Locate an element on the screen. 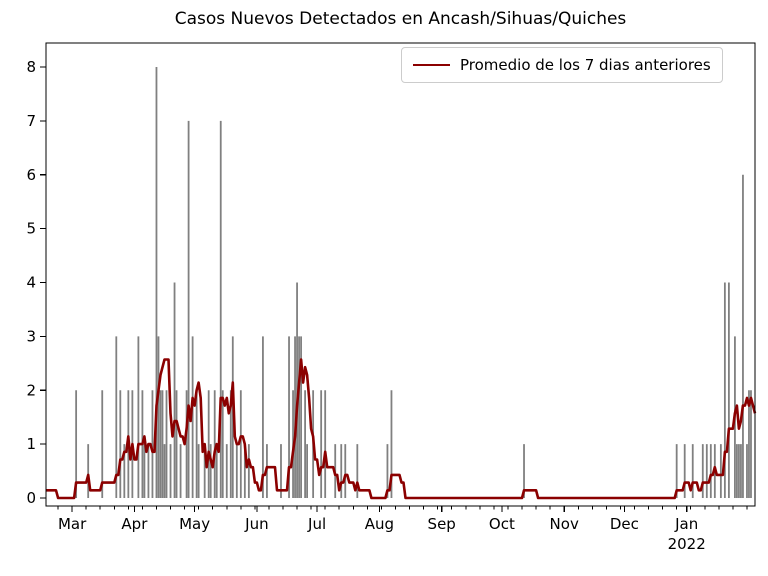  x-year-label: 2022 is located at coordinates (687, 544).